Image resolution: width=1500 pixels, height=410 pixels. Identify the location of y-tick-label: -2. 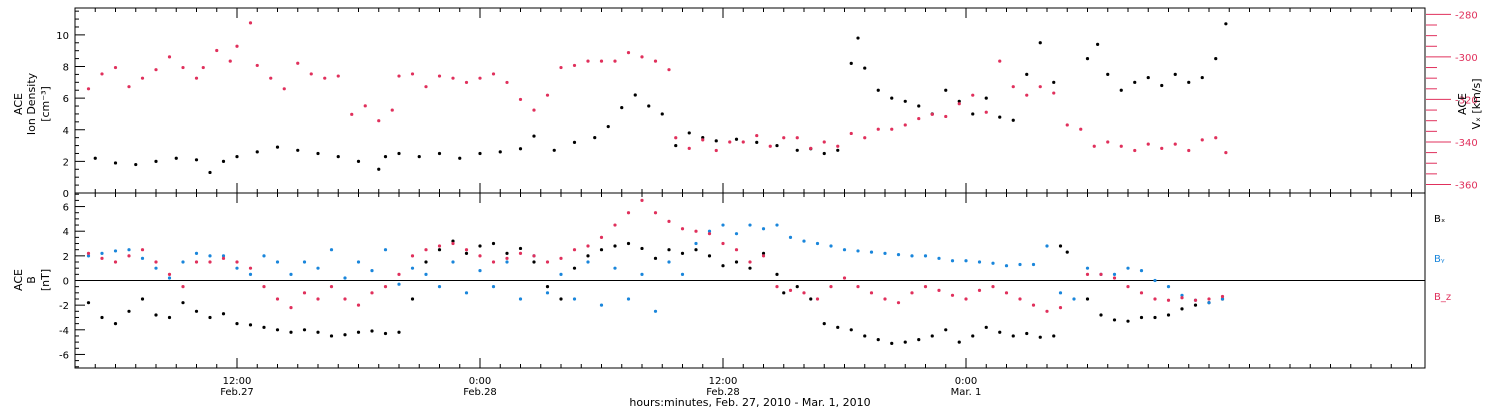
(64, 306).